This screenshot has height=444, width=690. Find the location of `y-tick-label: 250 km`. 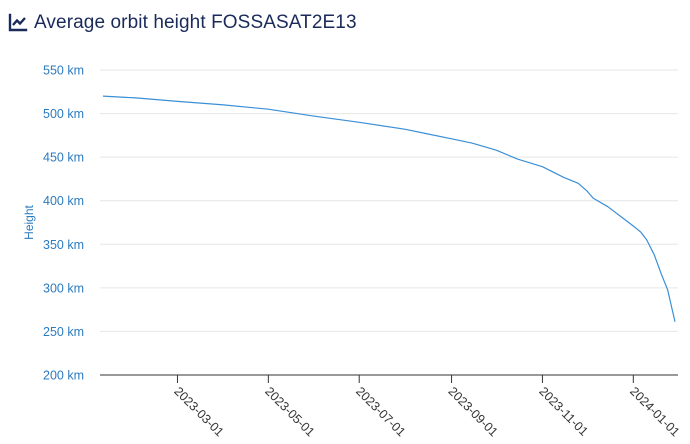

y-tick-label: 250 km is located at coordinates (63, 332).